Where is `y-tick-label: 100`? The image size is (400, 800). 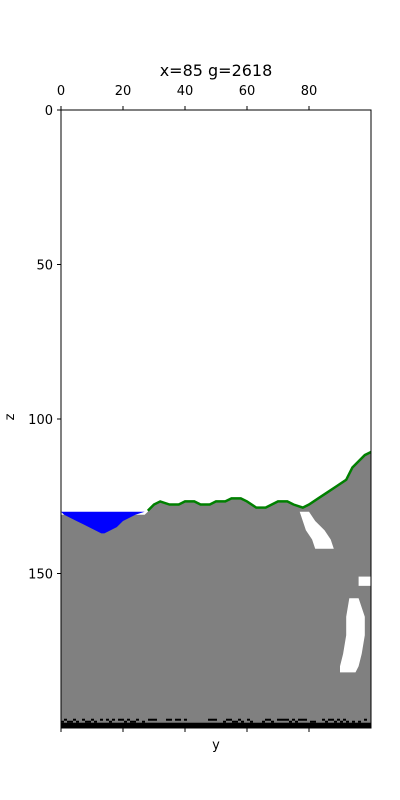 y-tick-label: 100 is located at coordinates (40, 420).